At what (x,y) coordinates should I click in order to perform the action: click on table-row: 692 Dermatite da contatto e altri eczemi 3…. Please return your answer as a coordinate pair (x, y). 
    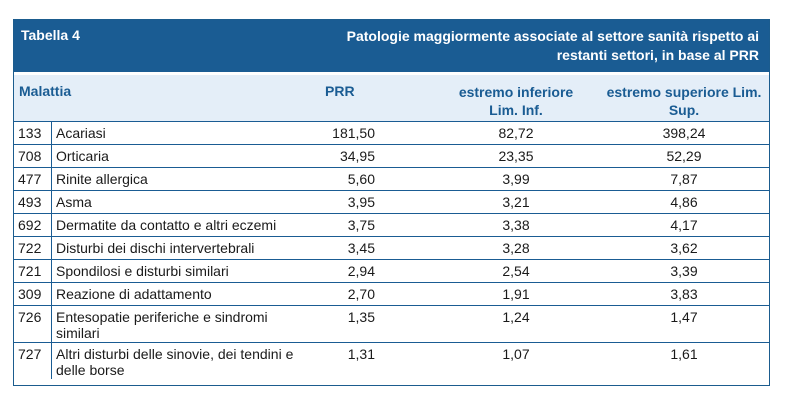
    Looking at the image, I should click on (391, 225).